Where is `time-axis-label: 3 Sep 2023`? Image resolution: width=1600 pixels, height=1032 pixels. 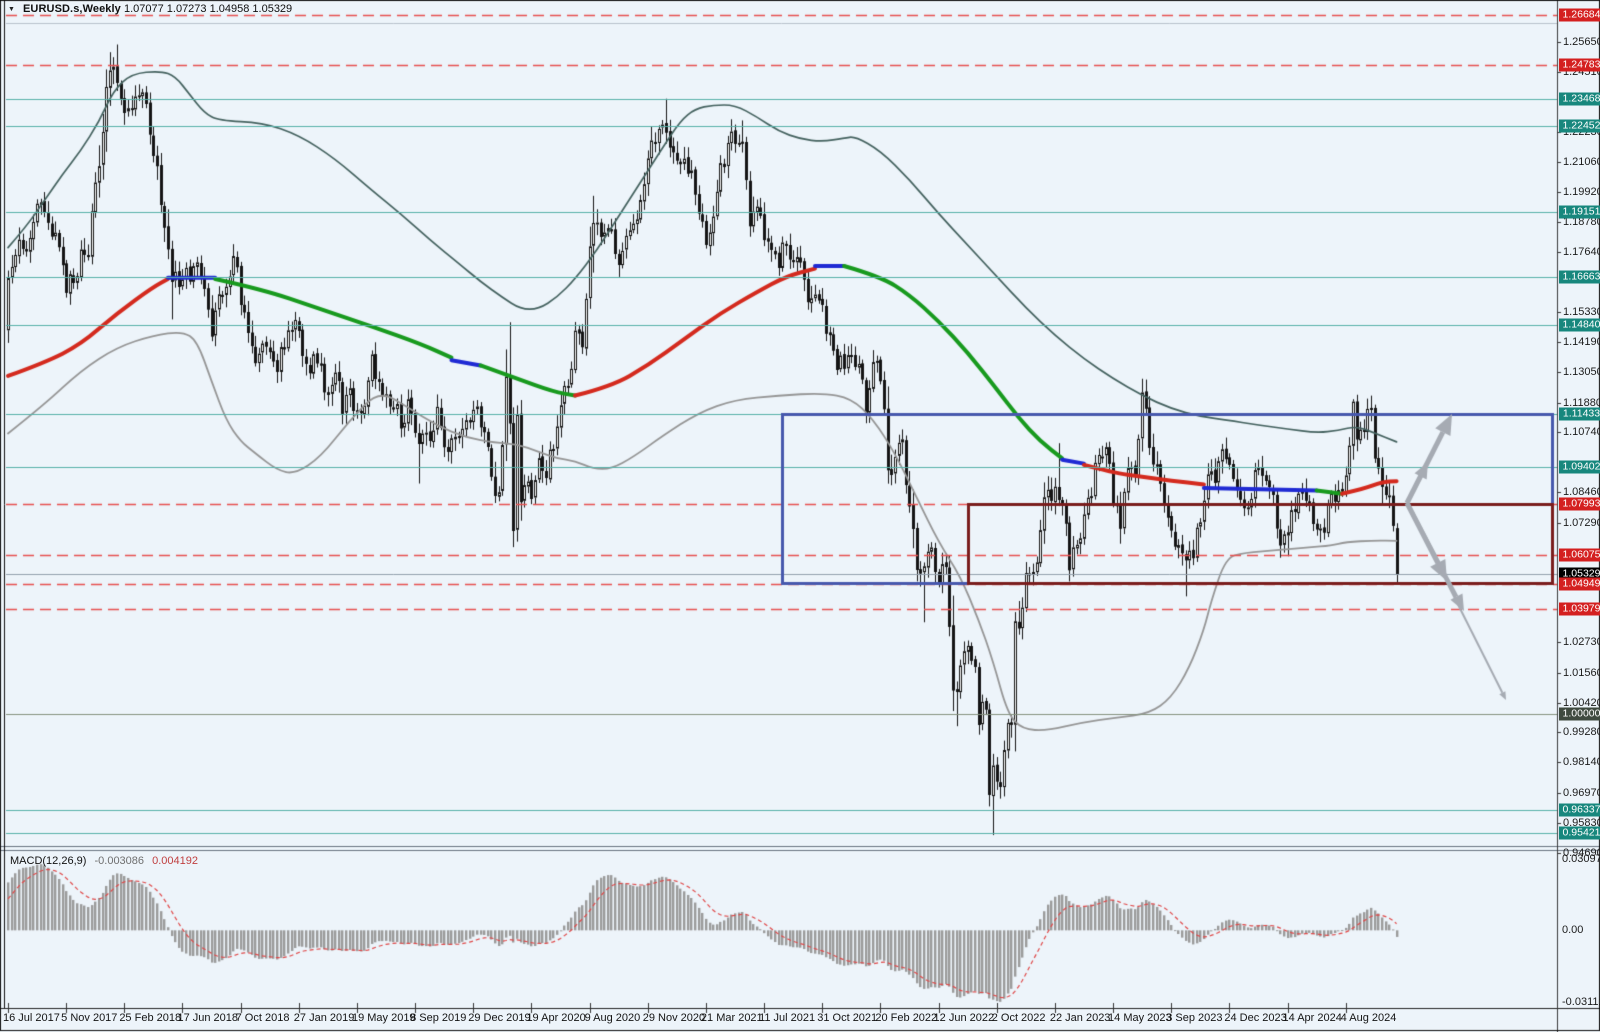
time-axis-label: 3 Sep 2023 is located at coordinates (1194, 1018).